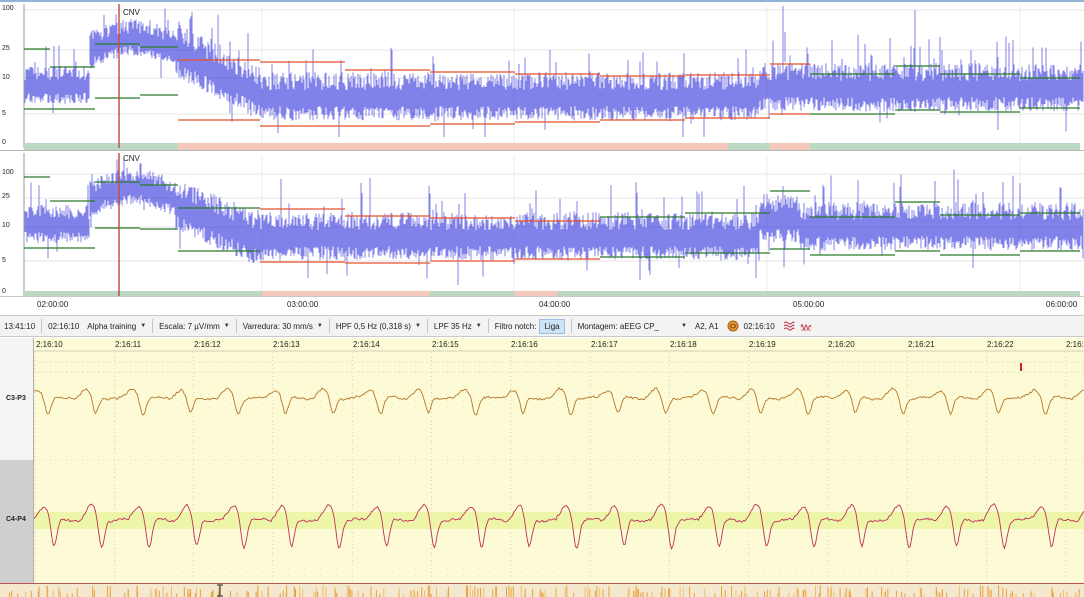 The image size is (1084, 597). What do you see at coordinates (604, 344) in the screenshot?
I see `second-tick: 2:16:17` at bounding box center [604, 344].